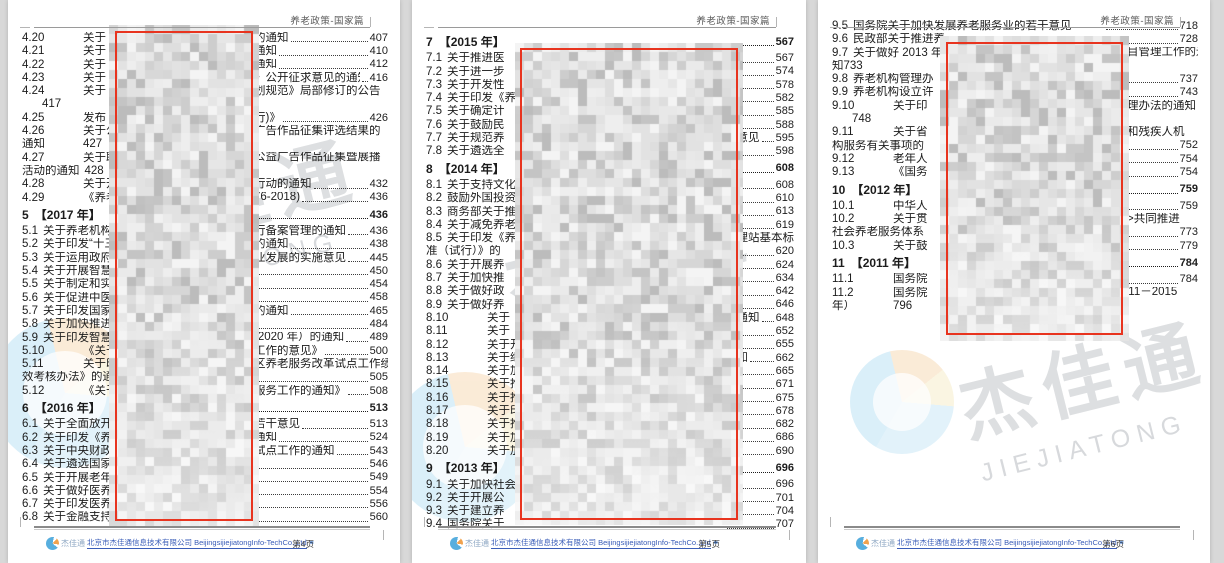 This screenshot has width=1224, height=563. I want to click on toc-item-number: 活动的通知, so click(51, 170).